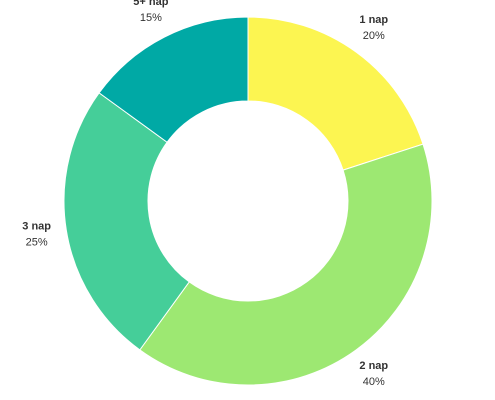 The image size is (495, 400). Describe the element at coordinates (373, 20) in the screenshot. I see `slice-label: 1 nap` at that location.